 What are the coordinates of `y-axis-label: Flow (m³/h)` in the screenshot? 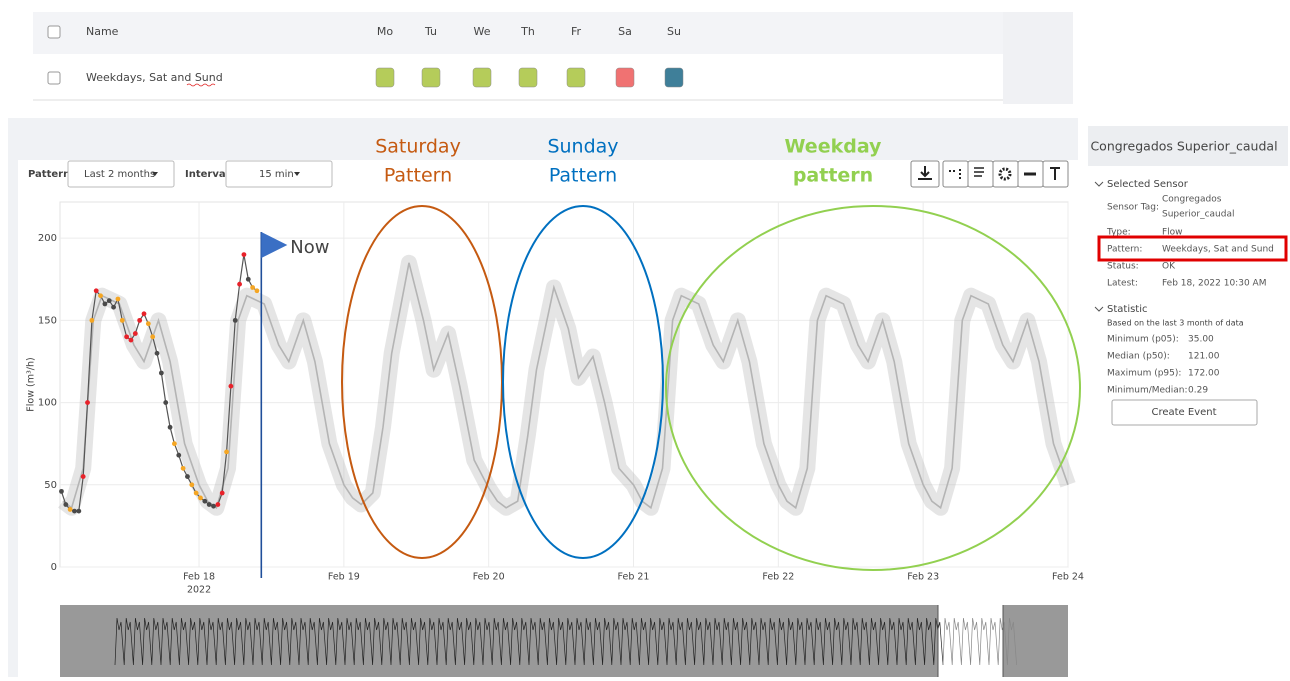 It's located at (31, 384).